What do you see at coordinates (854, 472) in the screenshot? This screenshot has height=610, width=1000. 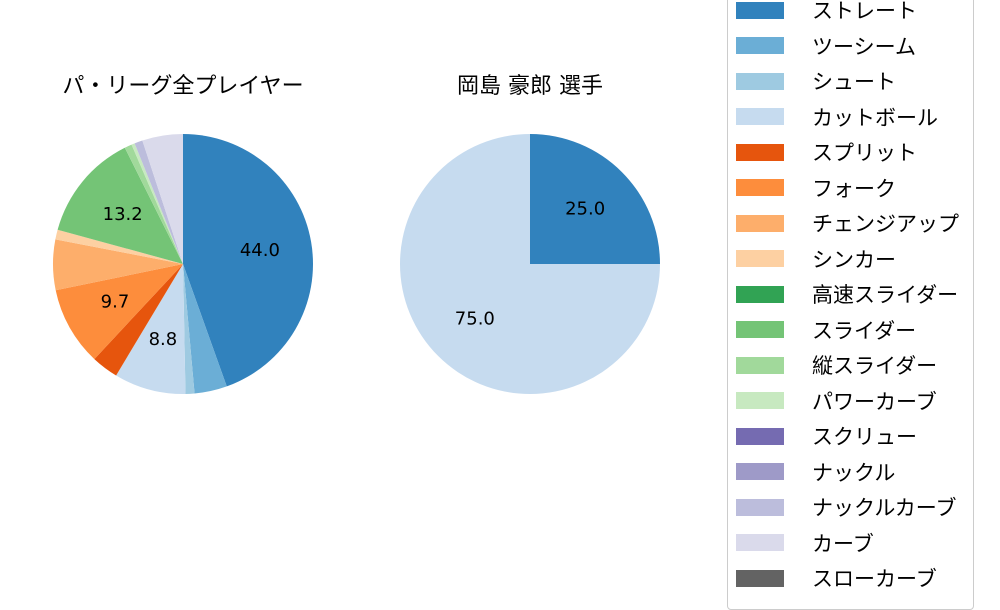 I see `legend-label: ナックル` at bounding box center [854, 472].